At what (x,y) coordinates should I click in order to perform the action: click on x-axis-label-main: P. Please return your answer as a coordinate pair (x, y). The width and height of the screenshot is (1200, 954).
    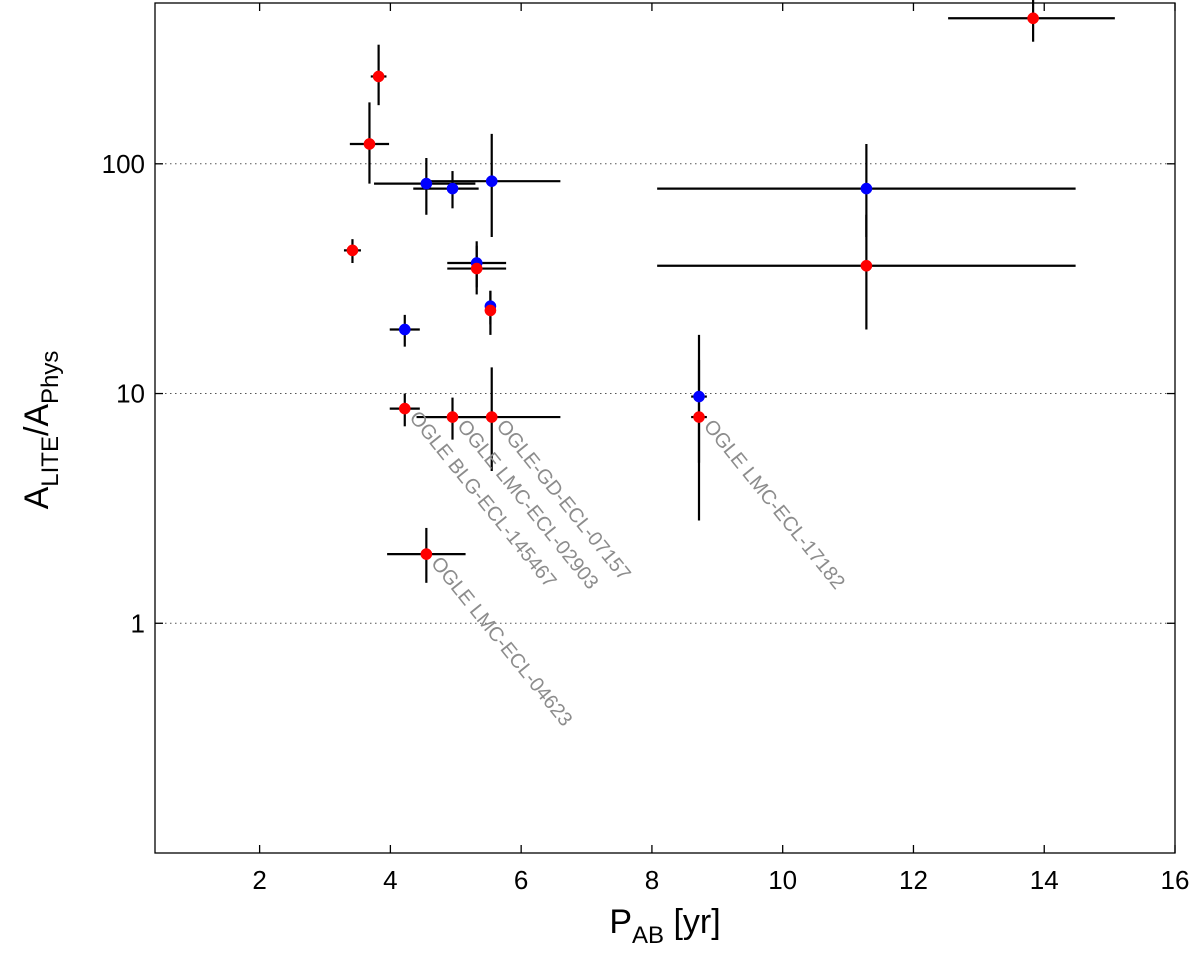
    Looking at the image, I should click on (620, 922).